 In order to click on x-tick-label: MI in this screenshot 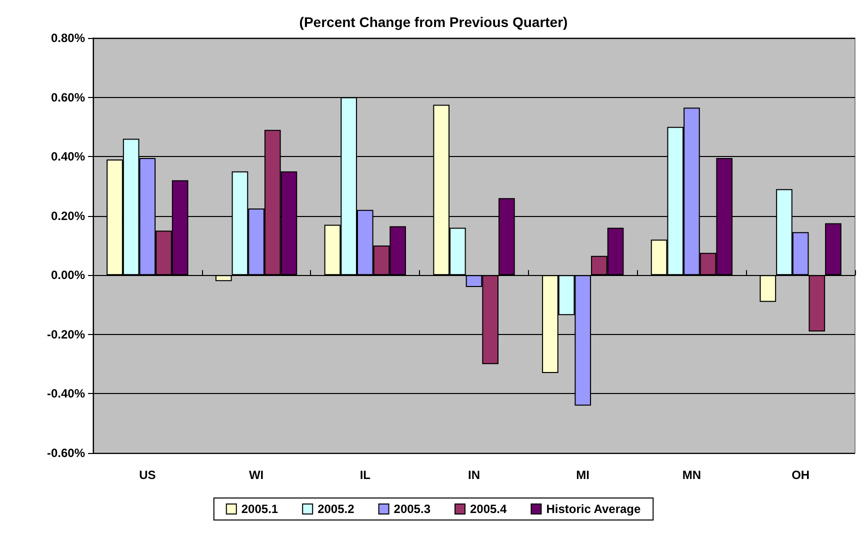, I will do `click(583, 475)`.